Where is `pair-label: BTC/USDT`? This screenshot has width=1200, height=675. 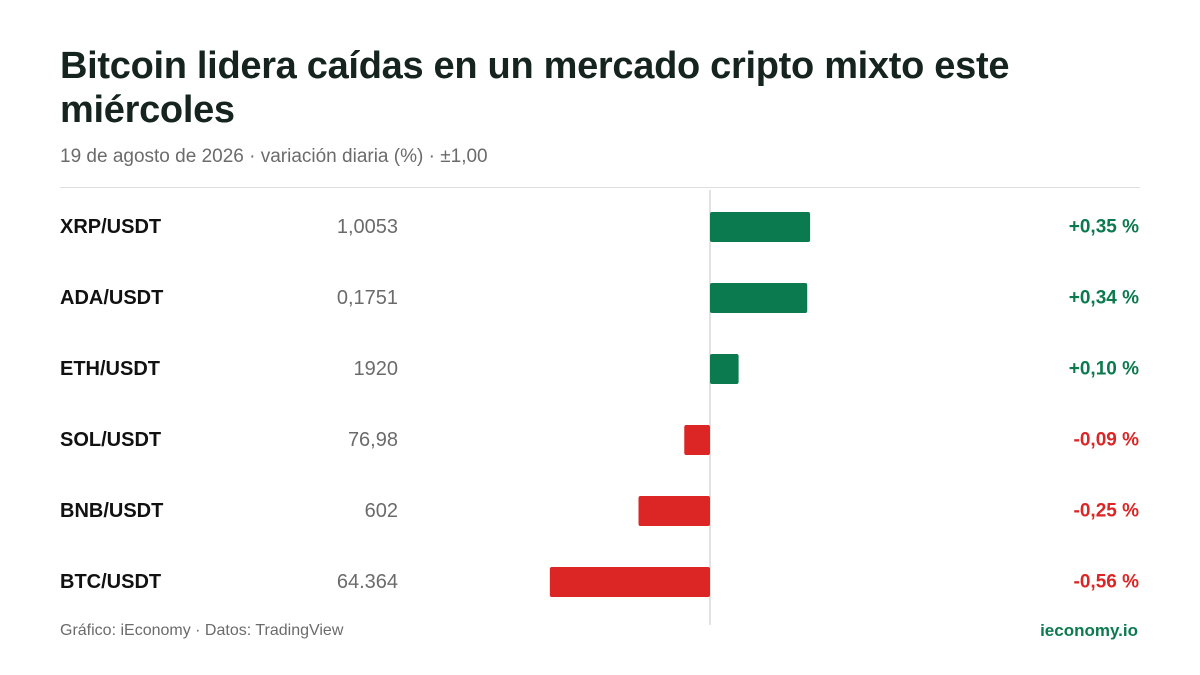 pair-label: BTC/USDT is located at coordinates (110, 582).